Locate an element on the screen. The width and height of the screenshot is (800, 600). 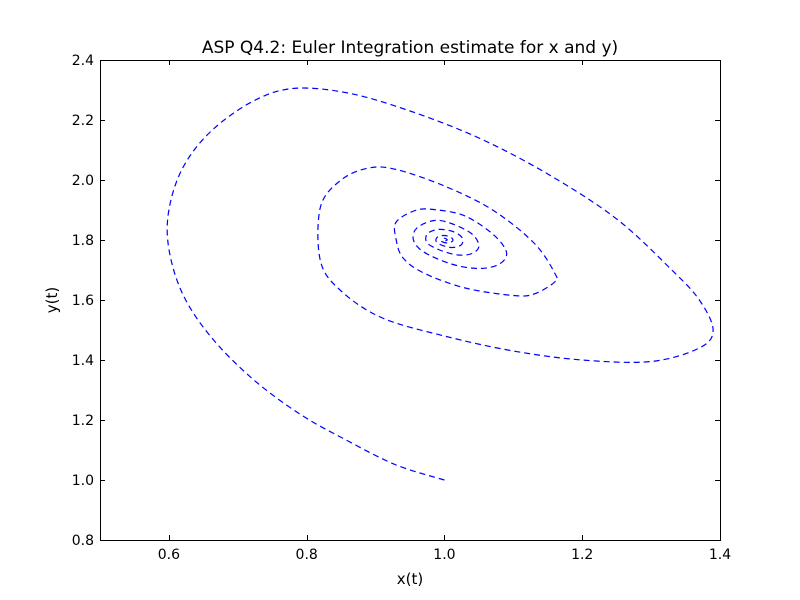
x-axis-label: x(t) is located at coordinates (410, 579).